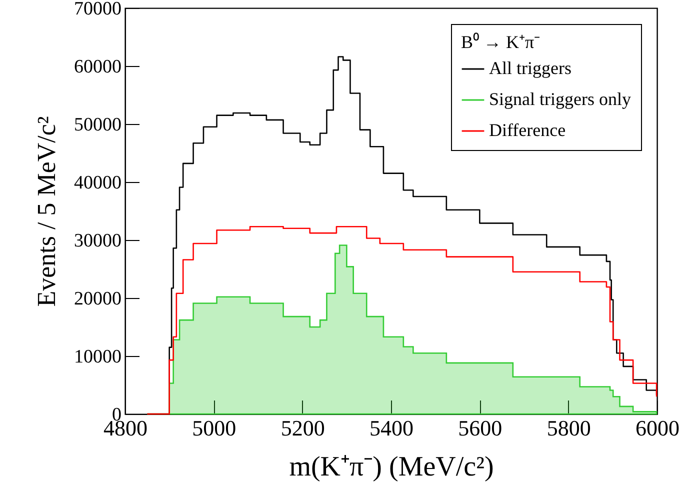 The image size is (681, 494). What do you see at coordinates (98, 299) in the screenshot?
I see `y-tick-label: 20000` at bounding box center [98, 299].